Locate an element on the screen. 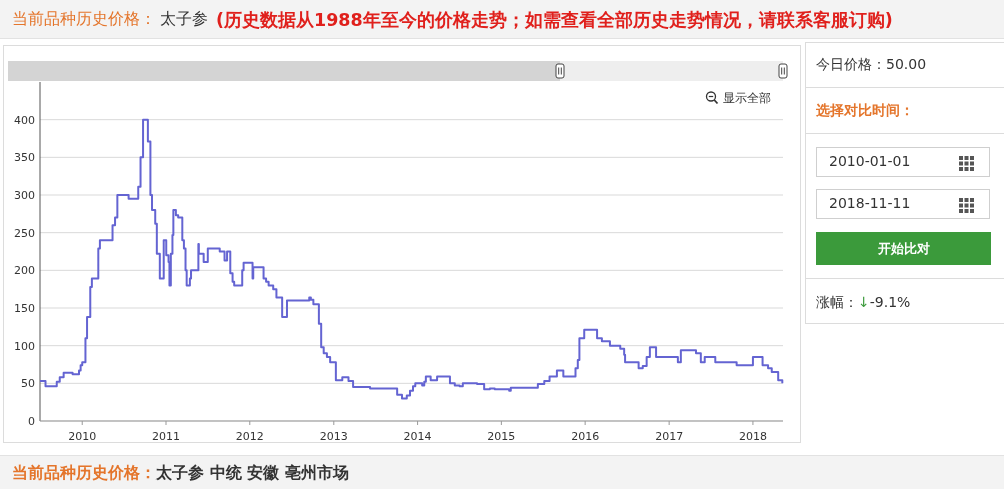 The image size is (1004, 489). x-tick-label: 2013 is located at coordinates (333, 436).